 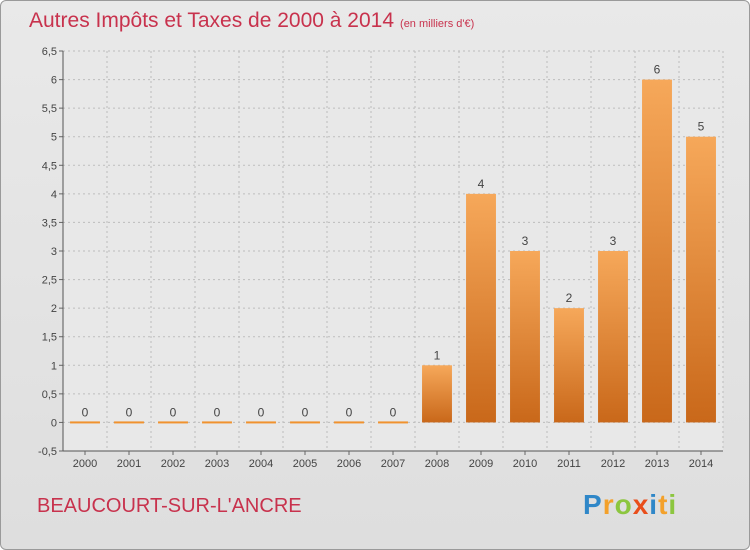 I want to click on logo-letter: x, so click(x=641, y=504).